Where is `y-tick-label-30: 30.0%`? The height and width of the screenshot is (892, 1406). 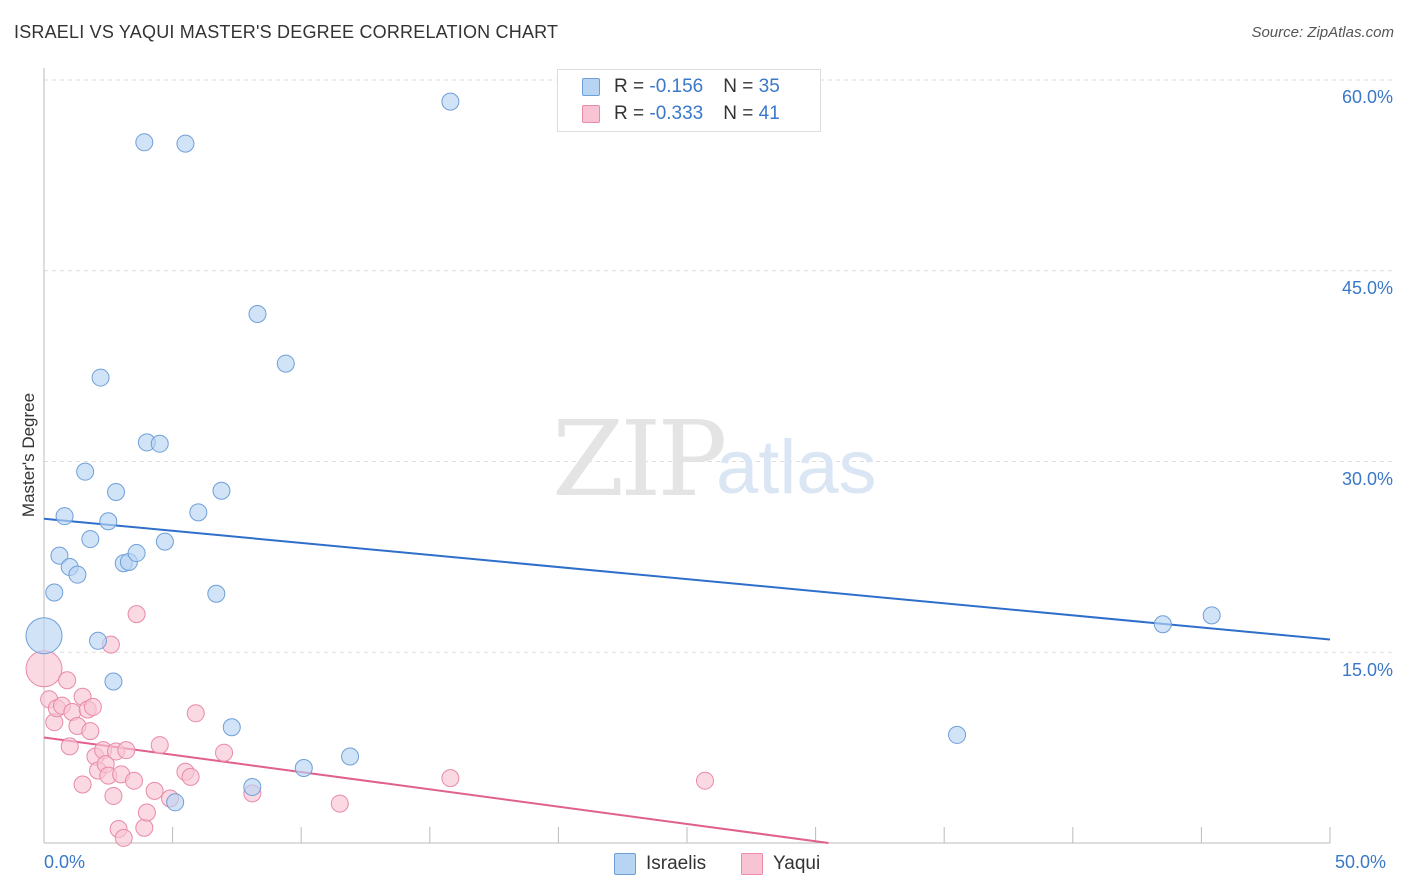
y-tick-label-30: 30.0% is located at coordinates (1367, 479).